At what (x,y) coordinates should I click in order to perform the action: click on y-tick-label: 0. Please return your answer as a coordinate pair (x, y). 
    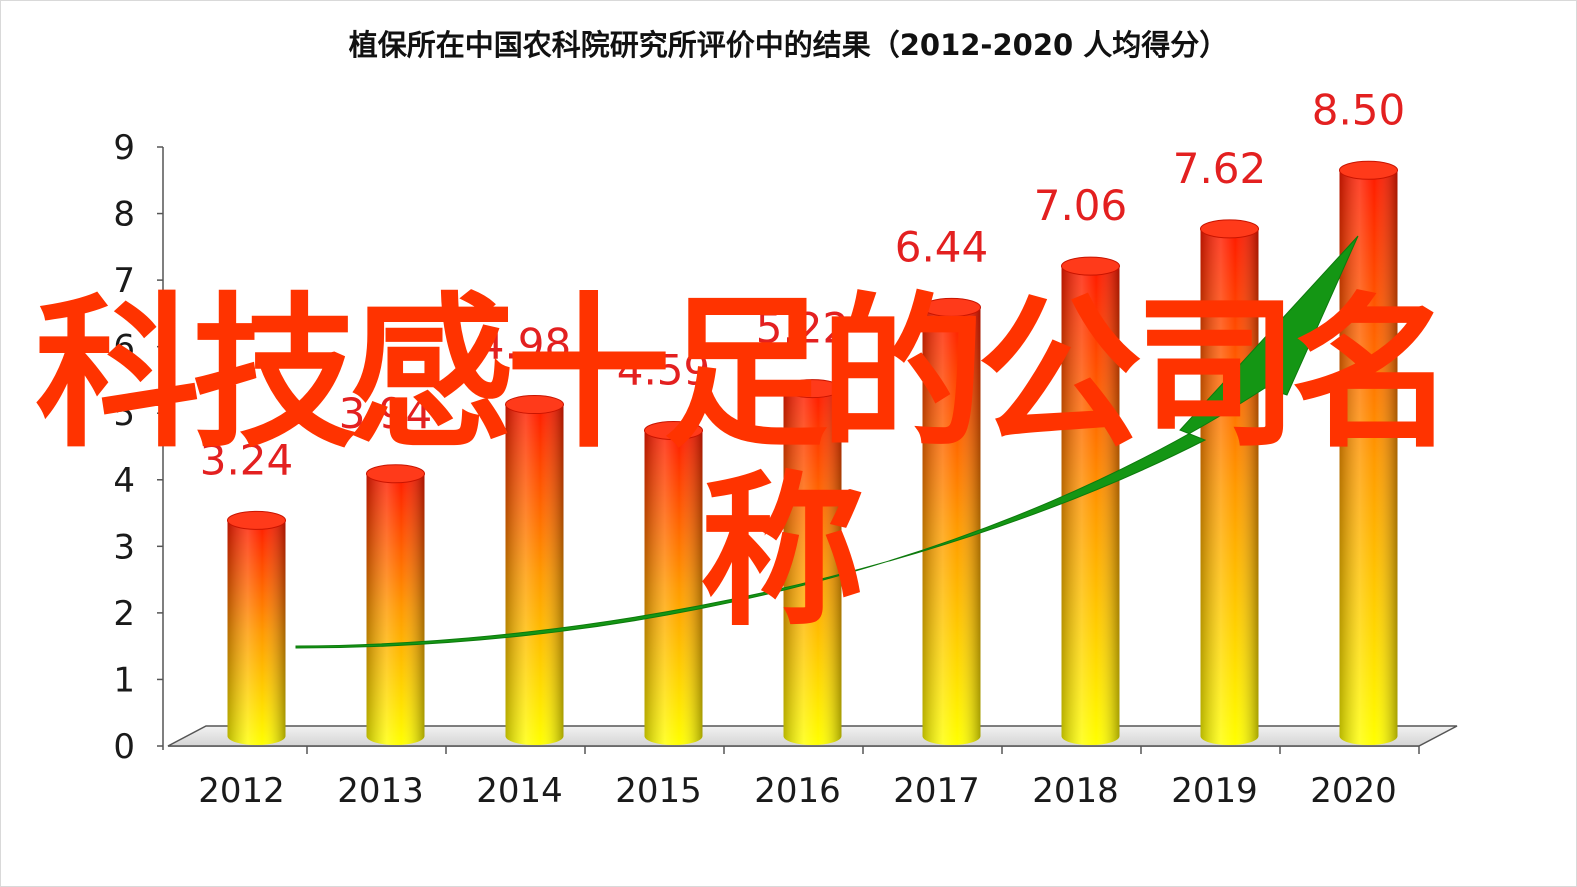
    Looking at the image, I should click on (124, 747).